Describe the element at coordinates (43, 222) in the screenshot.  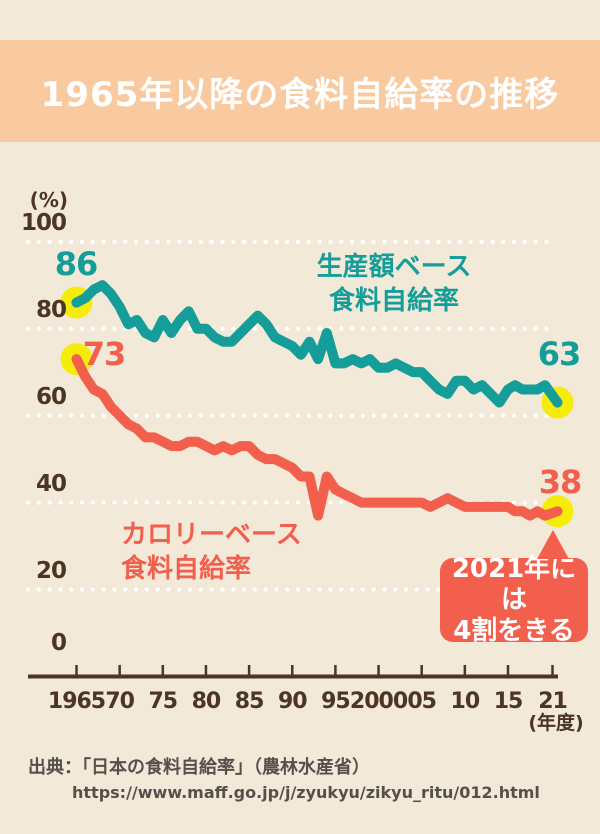
I see `y-axis-tick-label-100: 100` at that location.